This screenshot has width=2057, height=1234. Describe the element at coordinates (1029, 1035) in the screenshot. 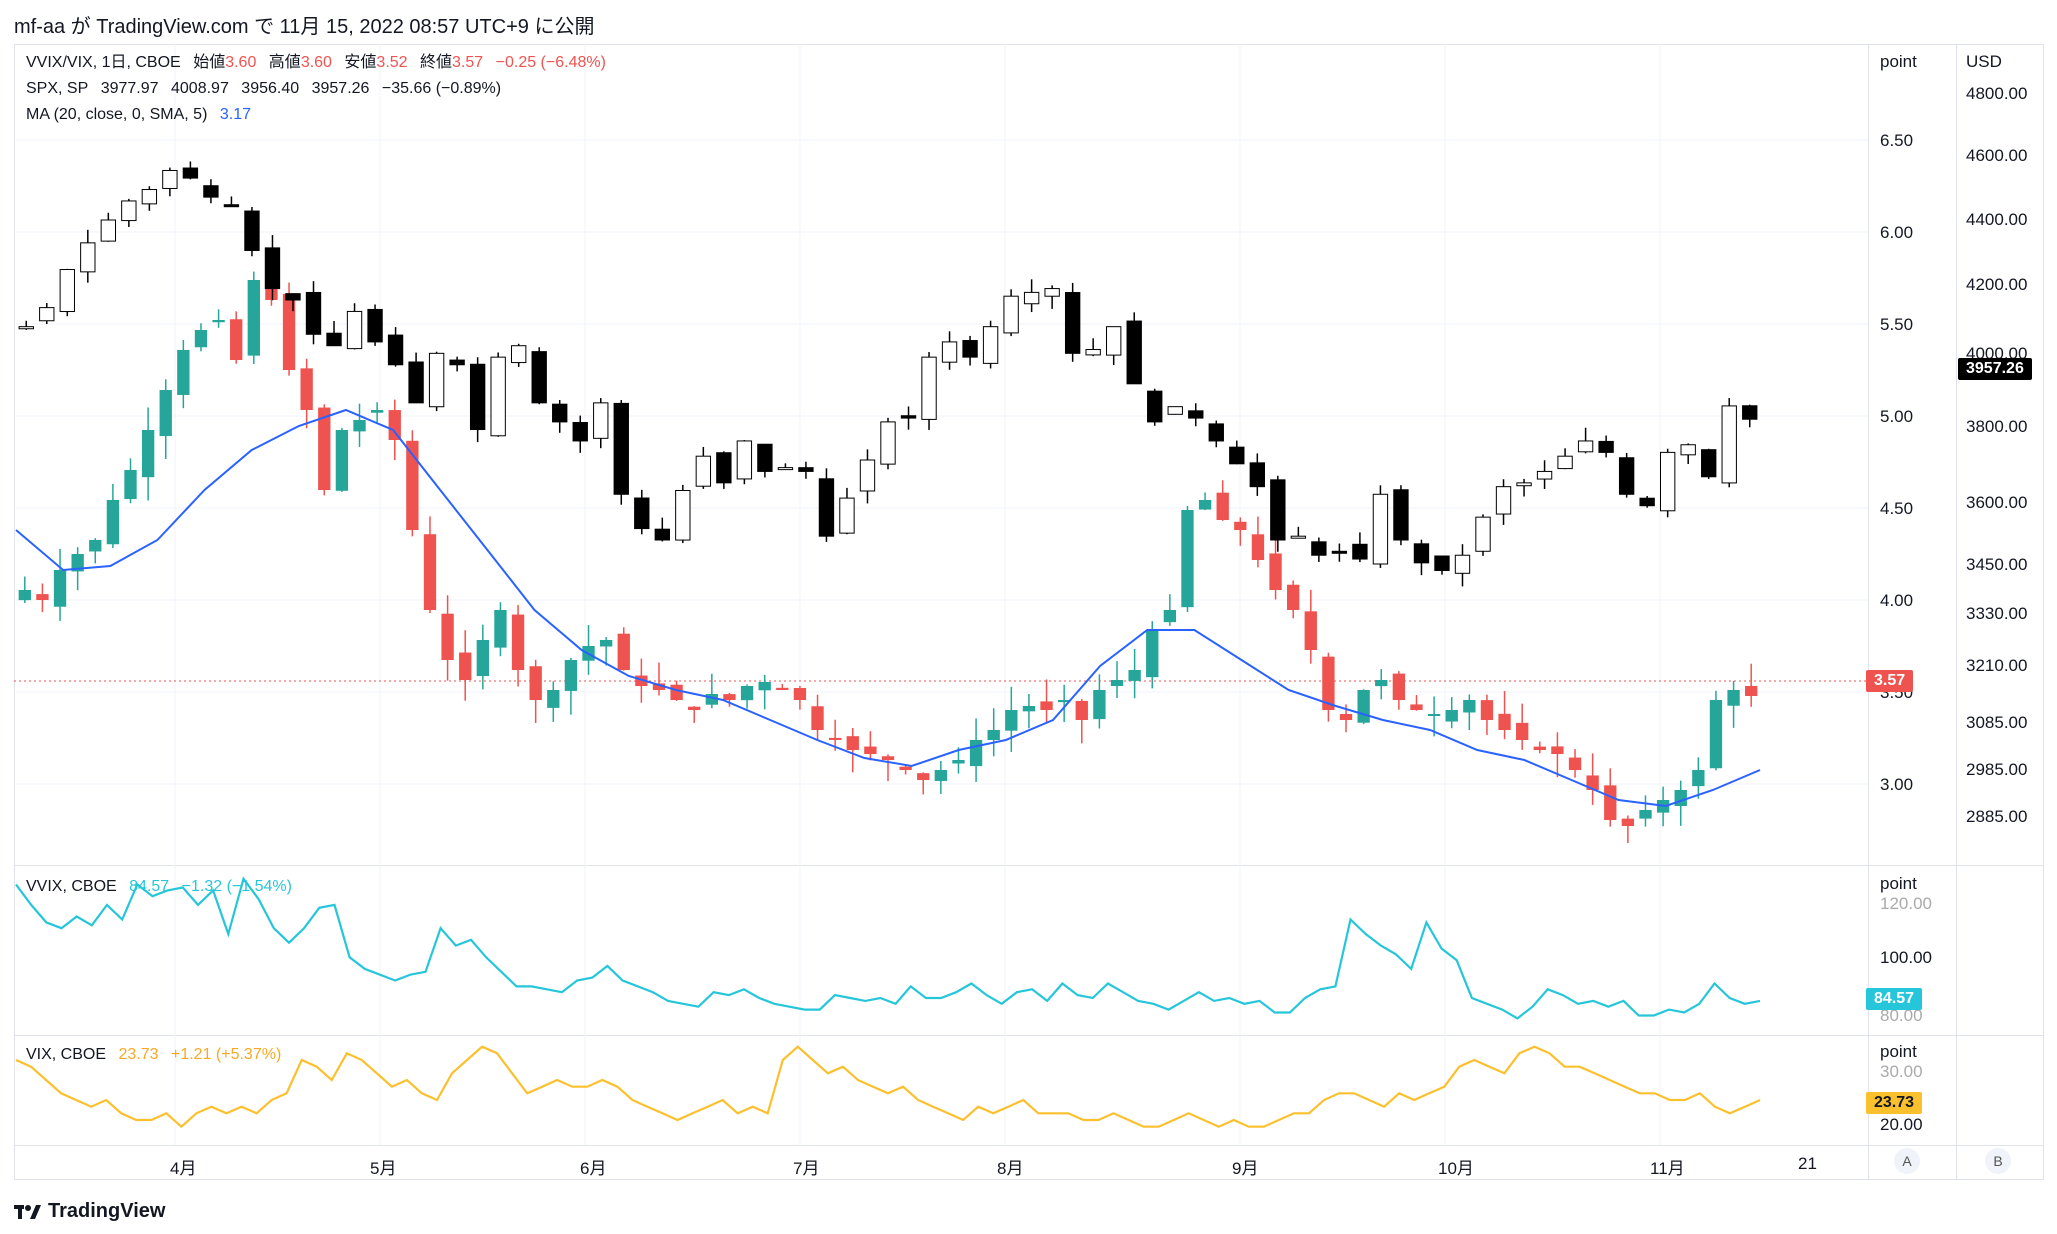

I see `pane-divider-vix` at that location.